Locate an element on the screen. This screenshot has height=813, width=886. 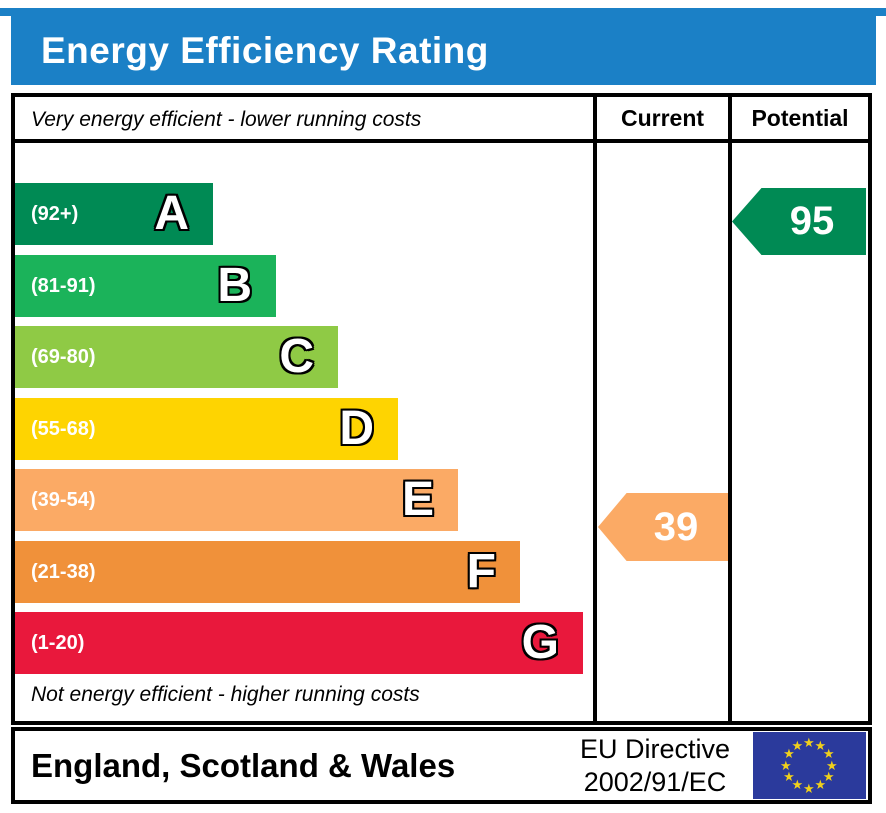
band-row-F: (21-38) F is located at coordinates (267, 572).